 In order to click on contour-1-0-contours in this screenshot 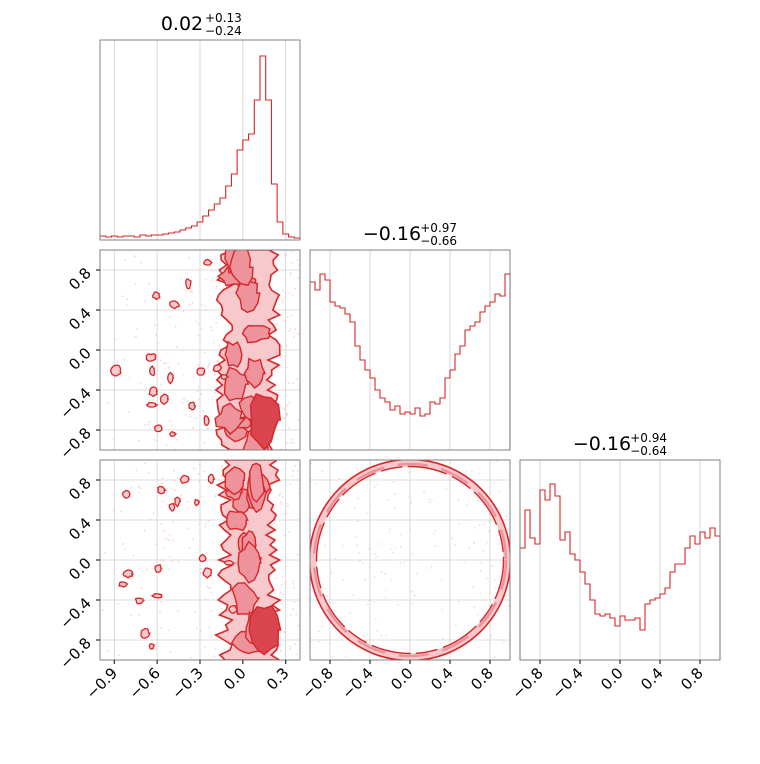, I will do `click(203, 350)`.